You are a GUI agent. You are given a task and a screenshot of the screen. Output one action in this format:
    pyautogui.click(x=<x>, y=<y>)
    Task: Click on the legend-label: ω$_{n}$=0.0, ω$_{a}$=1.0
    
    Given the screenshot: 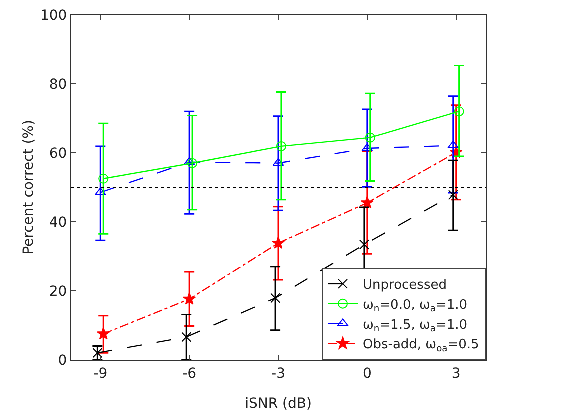 What is the action you would take?
    pyautogui.click(x=415, y=306)
    